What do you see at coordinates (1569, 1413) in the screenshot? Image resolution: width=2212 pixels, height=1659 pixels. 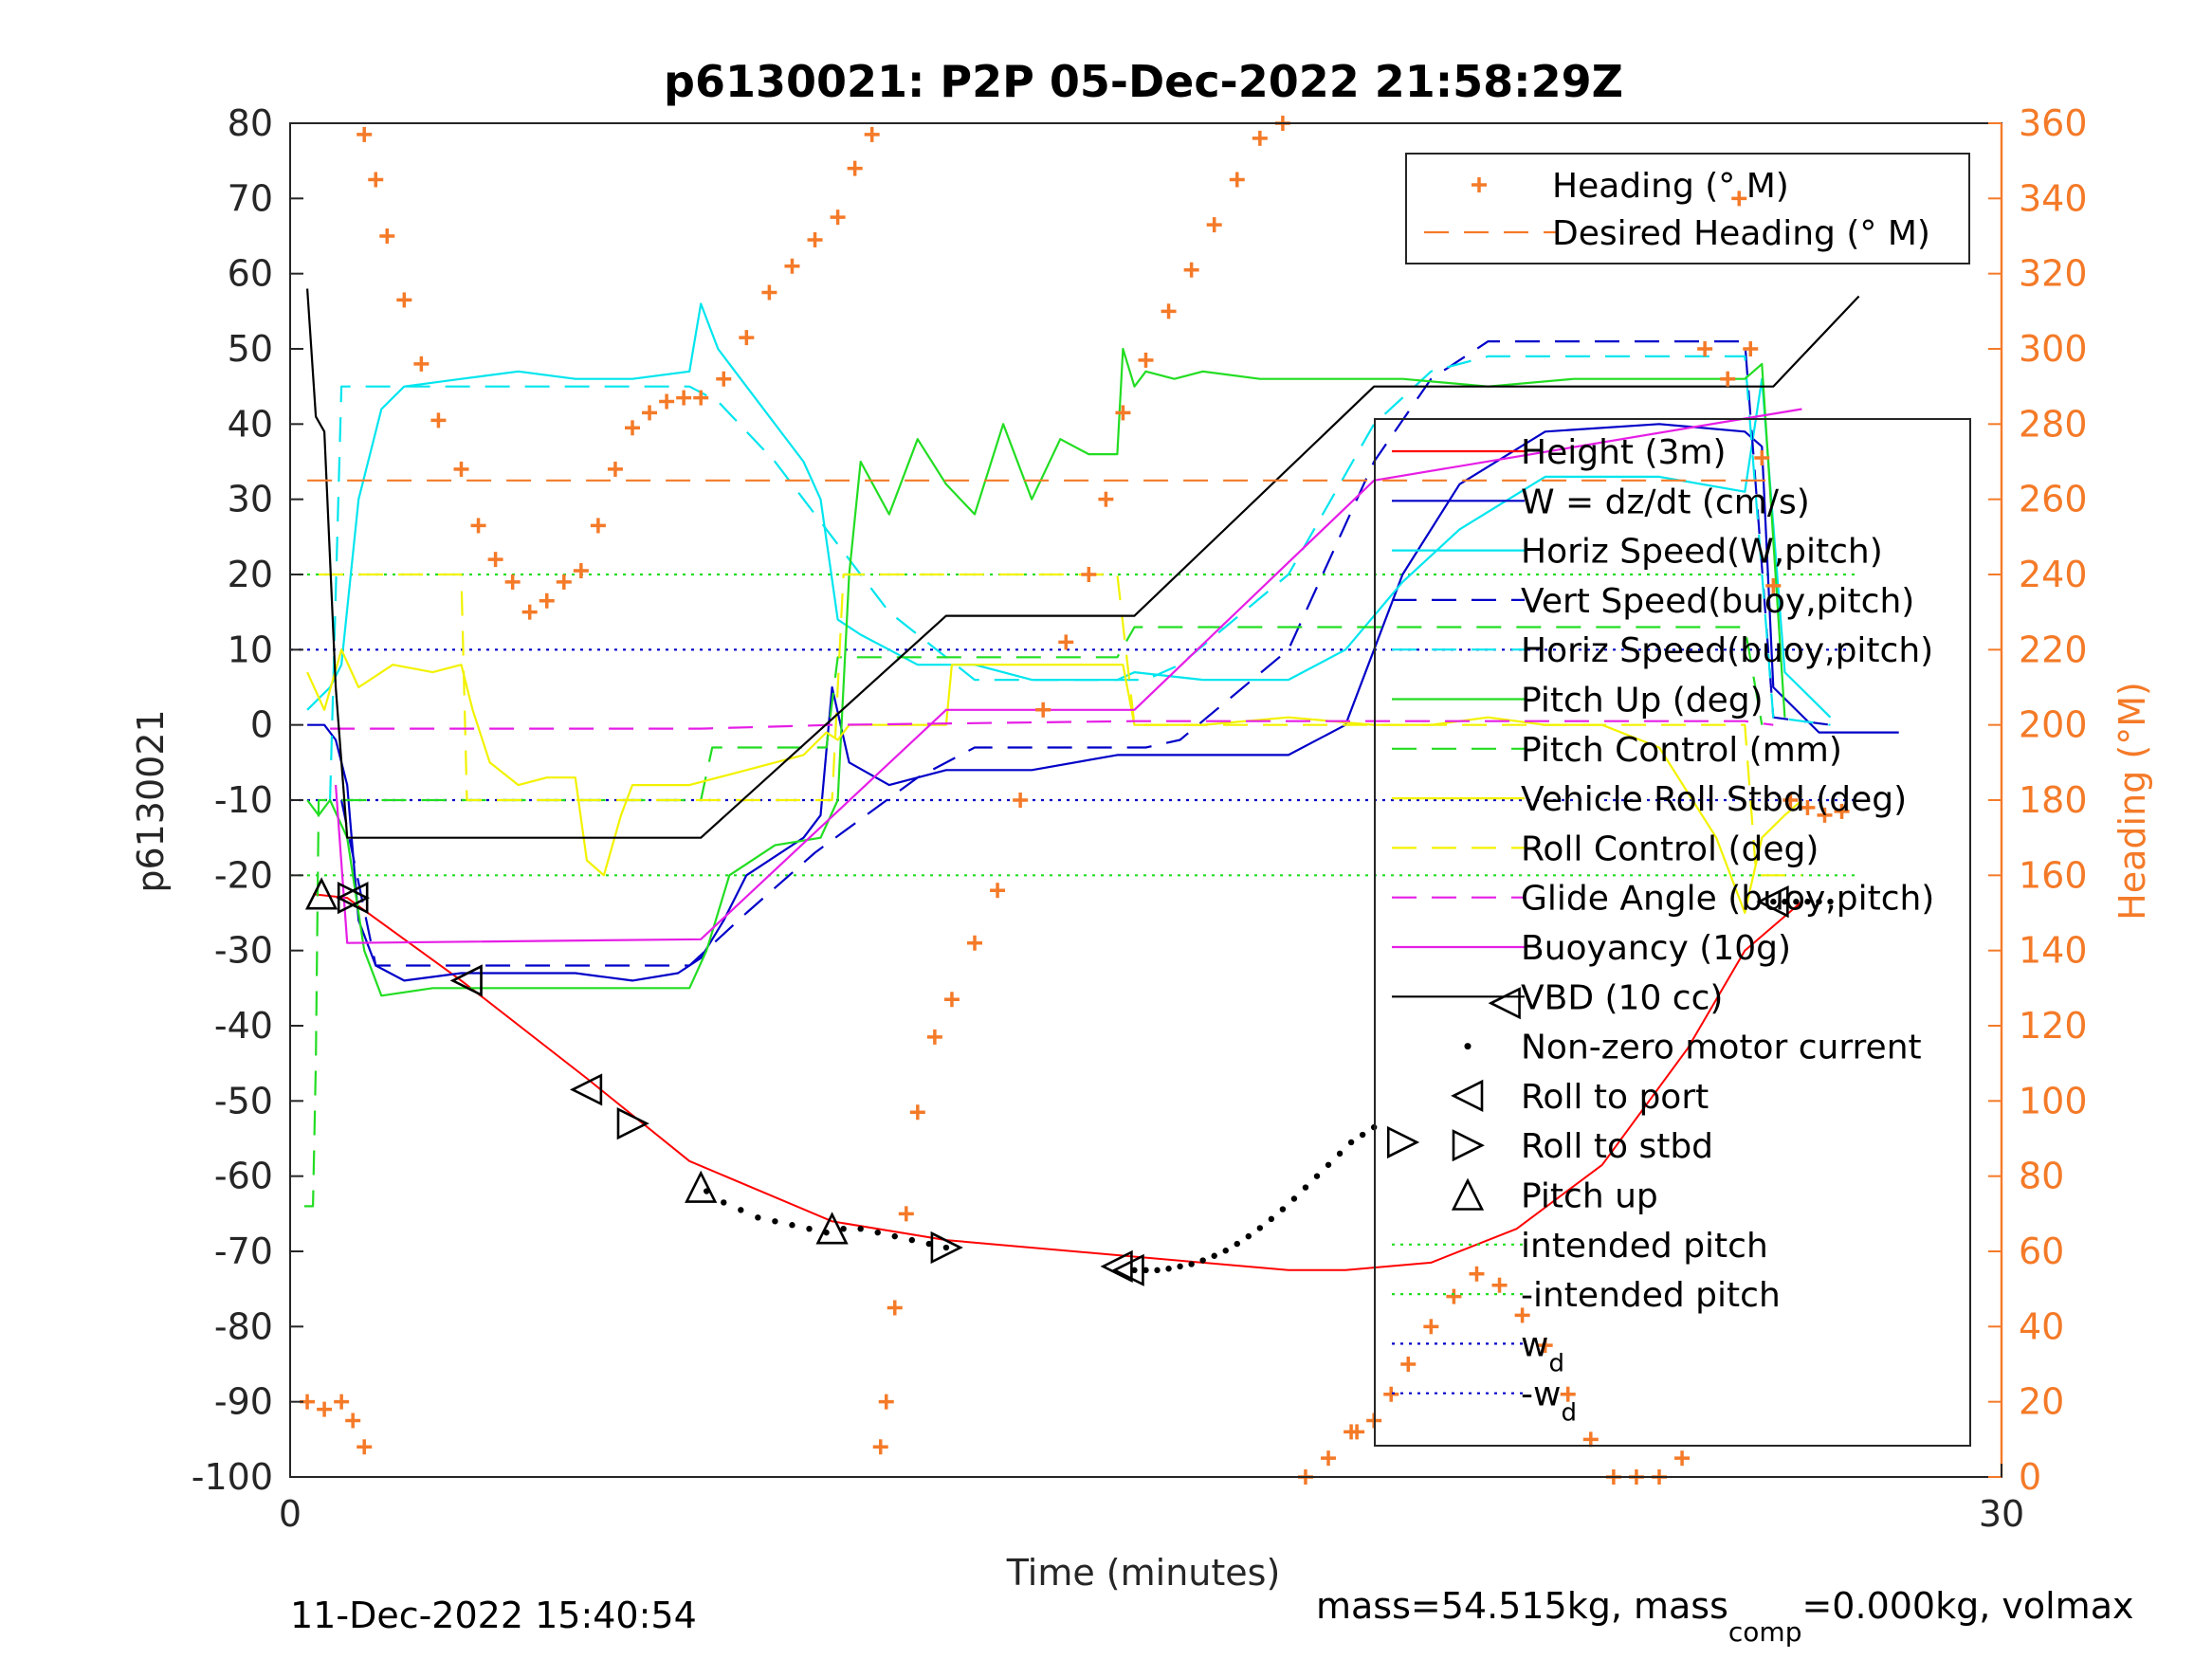 I see `legend-label-sub: d` at bounding box center [1569, 1413].